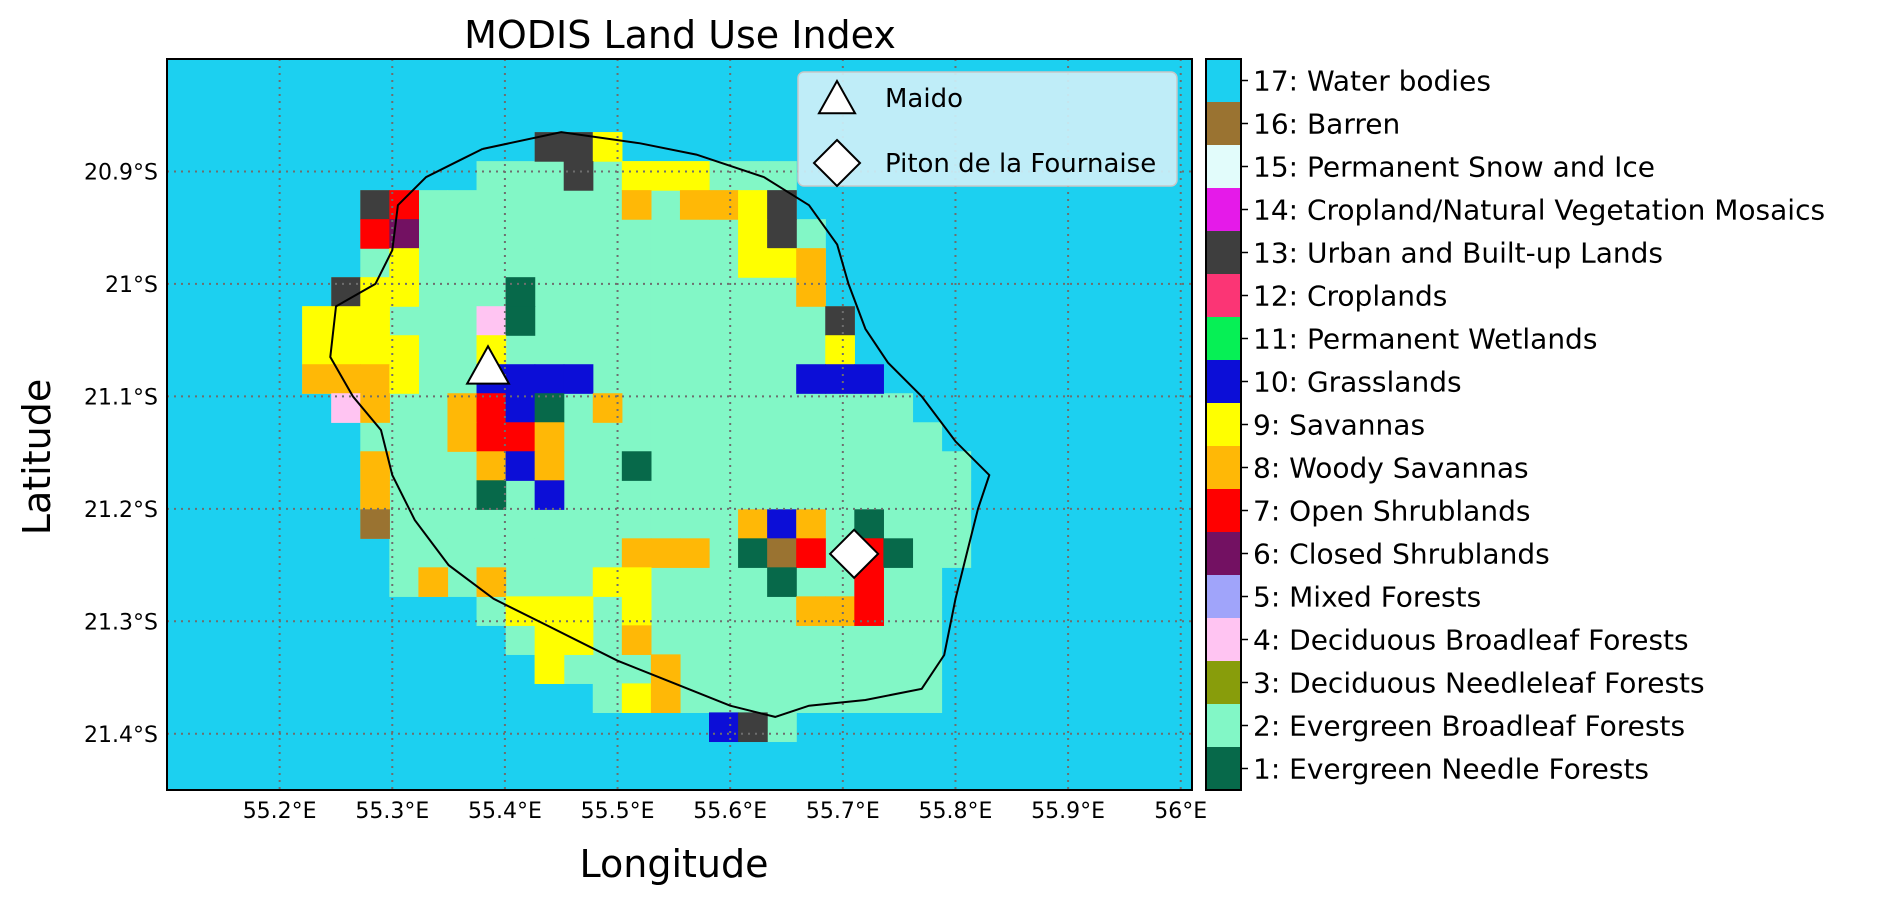 The height and width of the screenshot is (905, 1892). I want to click on y-axis-label: Latitude, so click(37, 457).